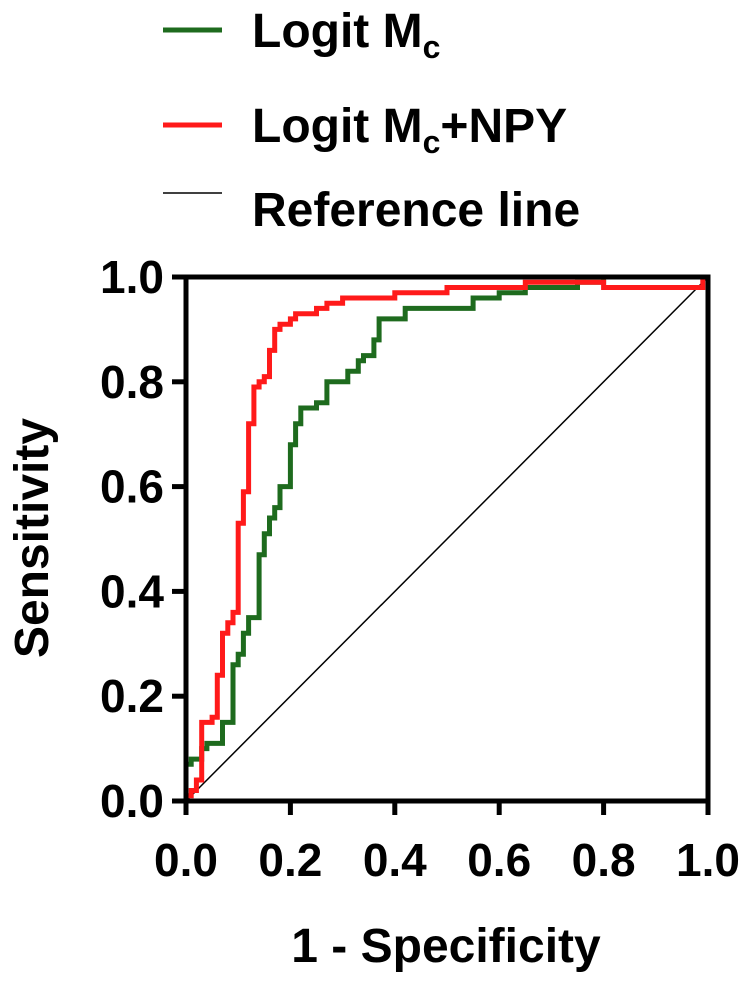 This screenshot has width=750, height=982. Describe the element at coordinates (32, 538) in the screenshot. I see `y-axis-title: Sensitivity` at that location.